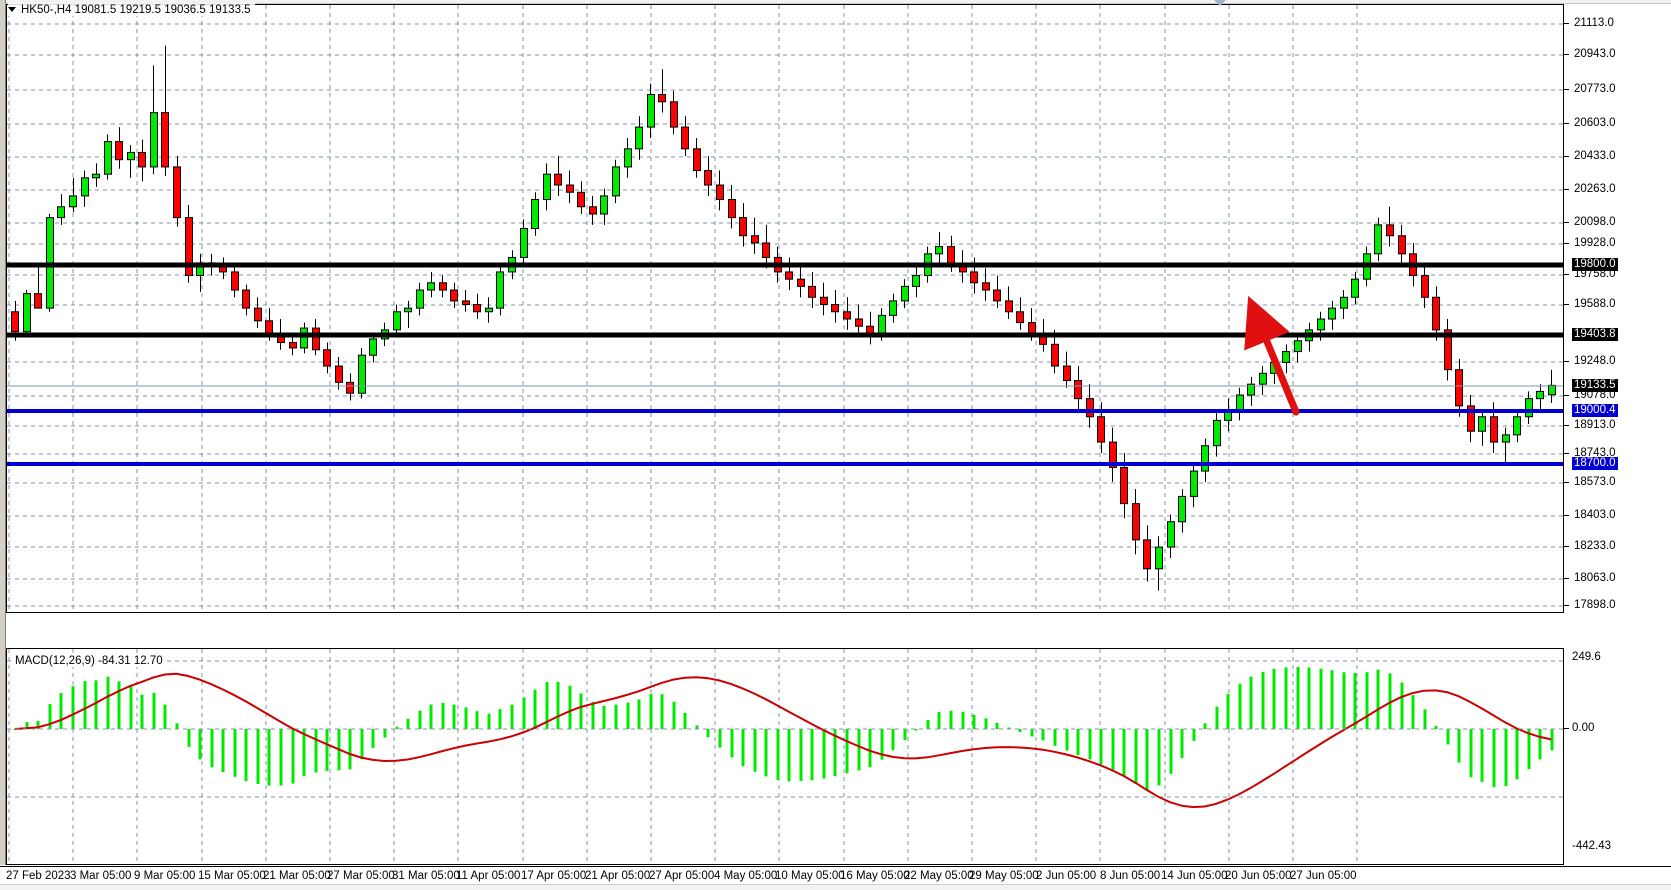 This screenshot has height=890, width=1671. I want to click on time-axis-label: 20 Jun 05:00, so click(1258, 876).